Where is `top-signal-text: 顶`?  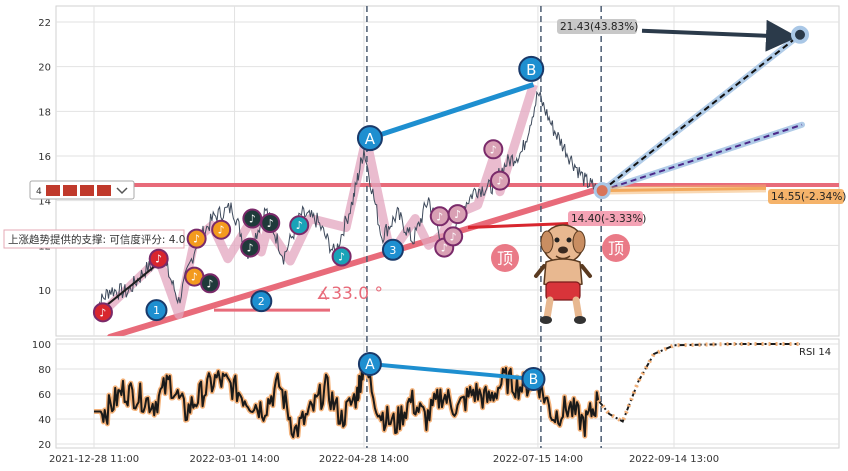
top-signal-text: 顶 is located at coordinates (505, 258).